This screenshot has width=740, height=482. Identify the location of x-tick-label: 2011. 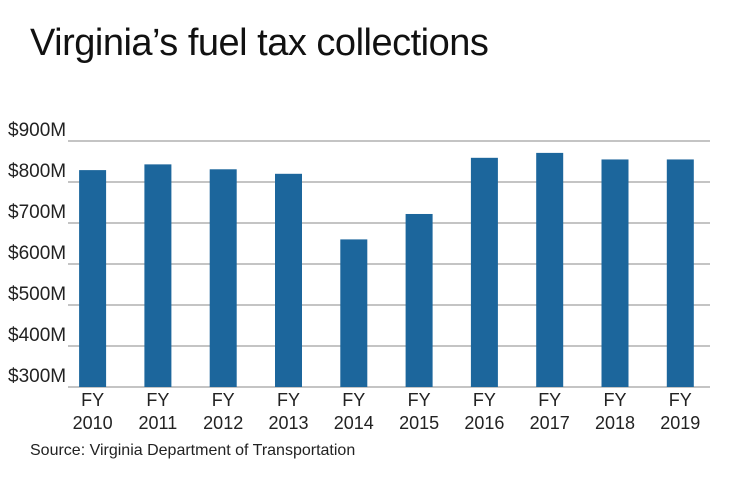
(158, 423).